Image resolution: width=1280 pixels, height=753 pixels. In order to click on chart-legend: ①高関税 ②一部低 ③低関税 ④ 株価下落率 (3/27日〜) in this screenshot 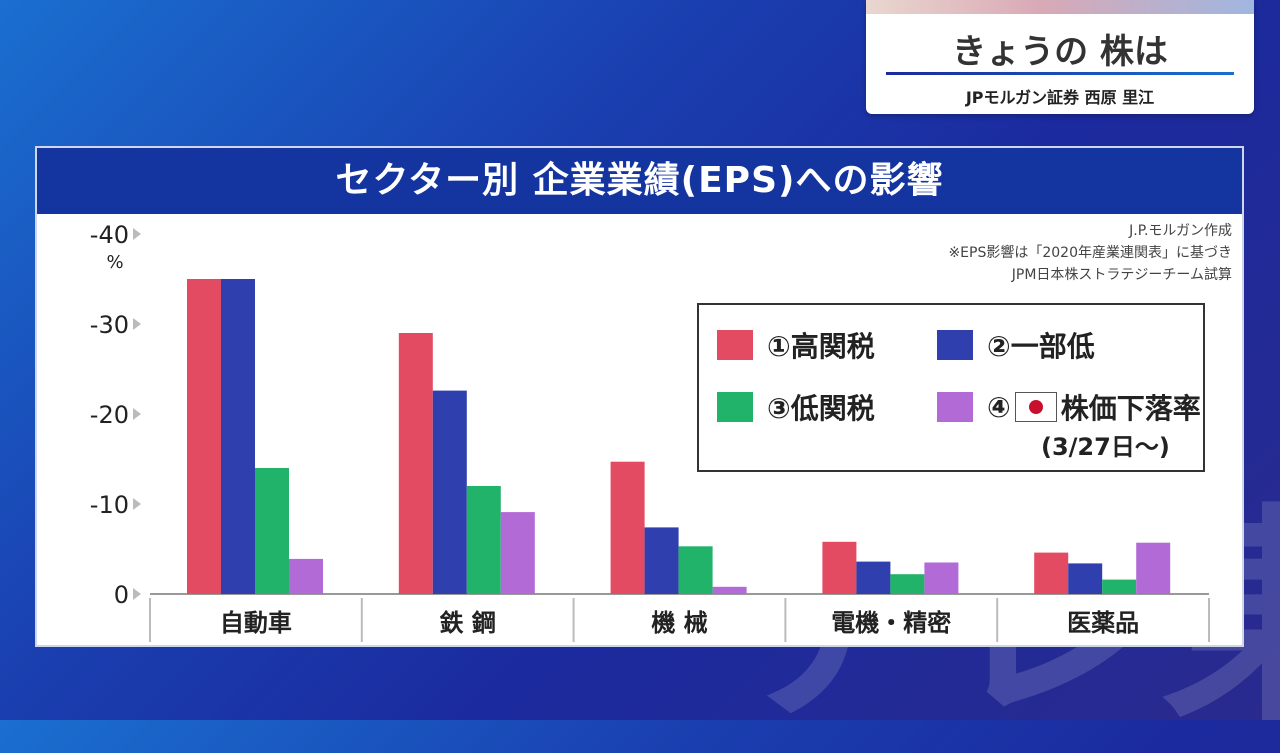, I will do `click(951, 387)`.